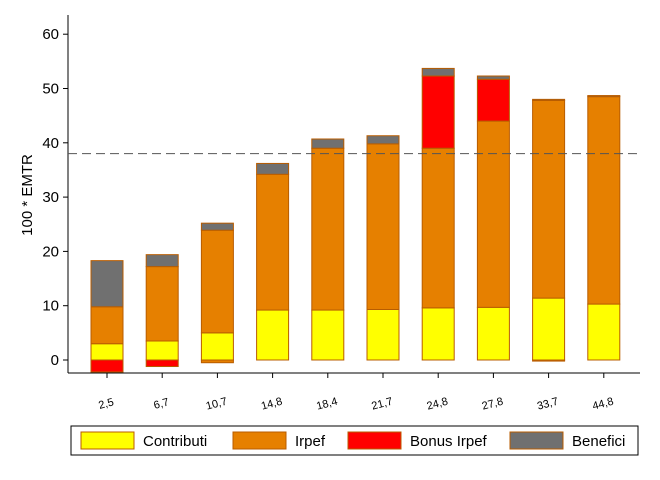 This screenshot has width=660, height=480. I want to click on legend-label: Benefici, so click(598, 441).